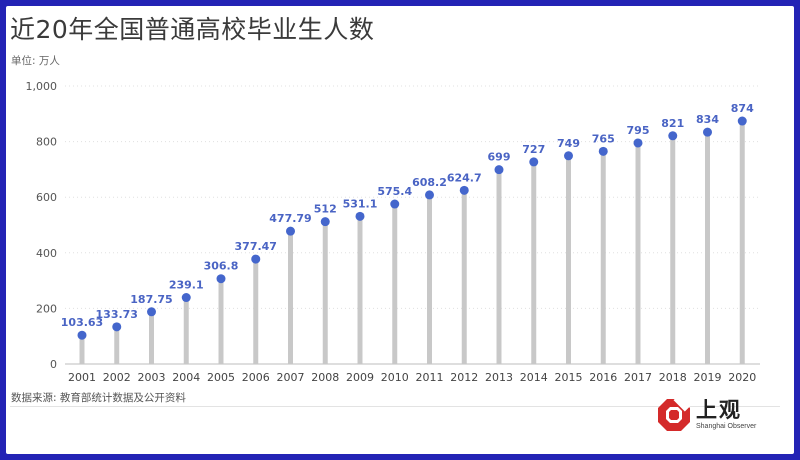 The image size is (800, 460). Describe the element at coordinates (707, 119) in the screenshot. I see `data-label-2019: 834` at that location.